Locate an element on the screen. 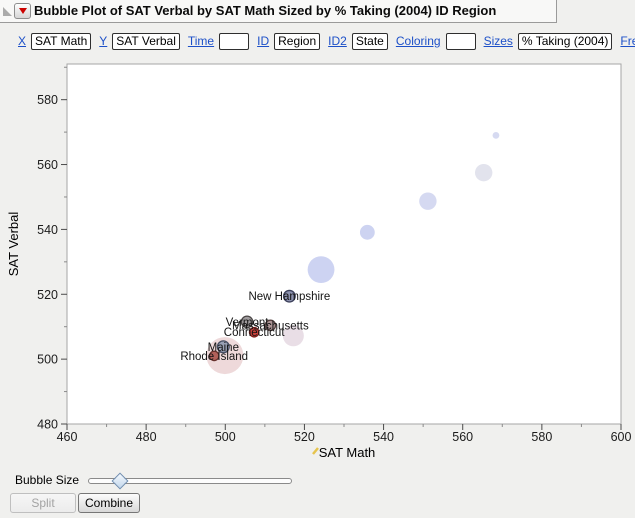  slider-thumb-icon is located at coordinates (120, 481).